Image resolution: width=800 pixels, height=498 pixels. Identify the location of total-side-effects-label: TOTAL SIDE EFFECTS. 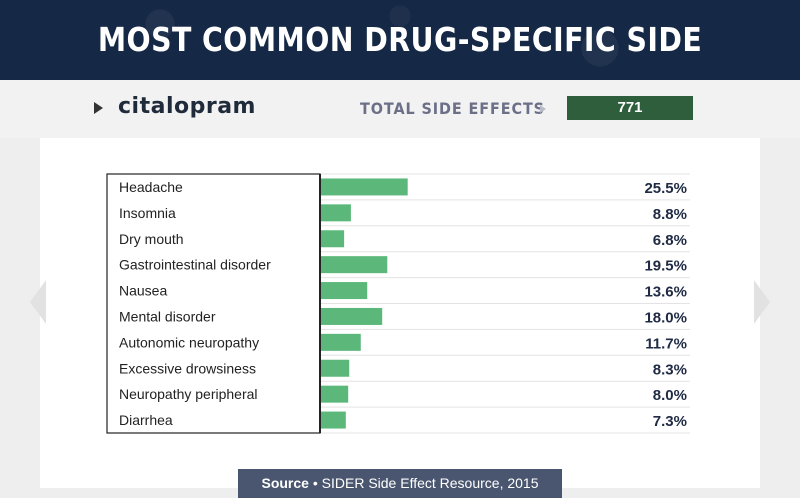
(452, 108).